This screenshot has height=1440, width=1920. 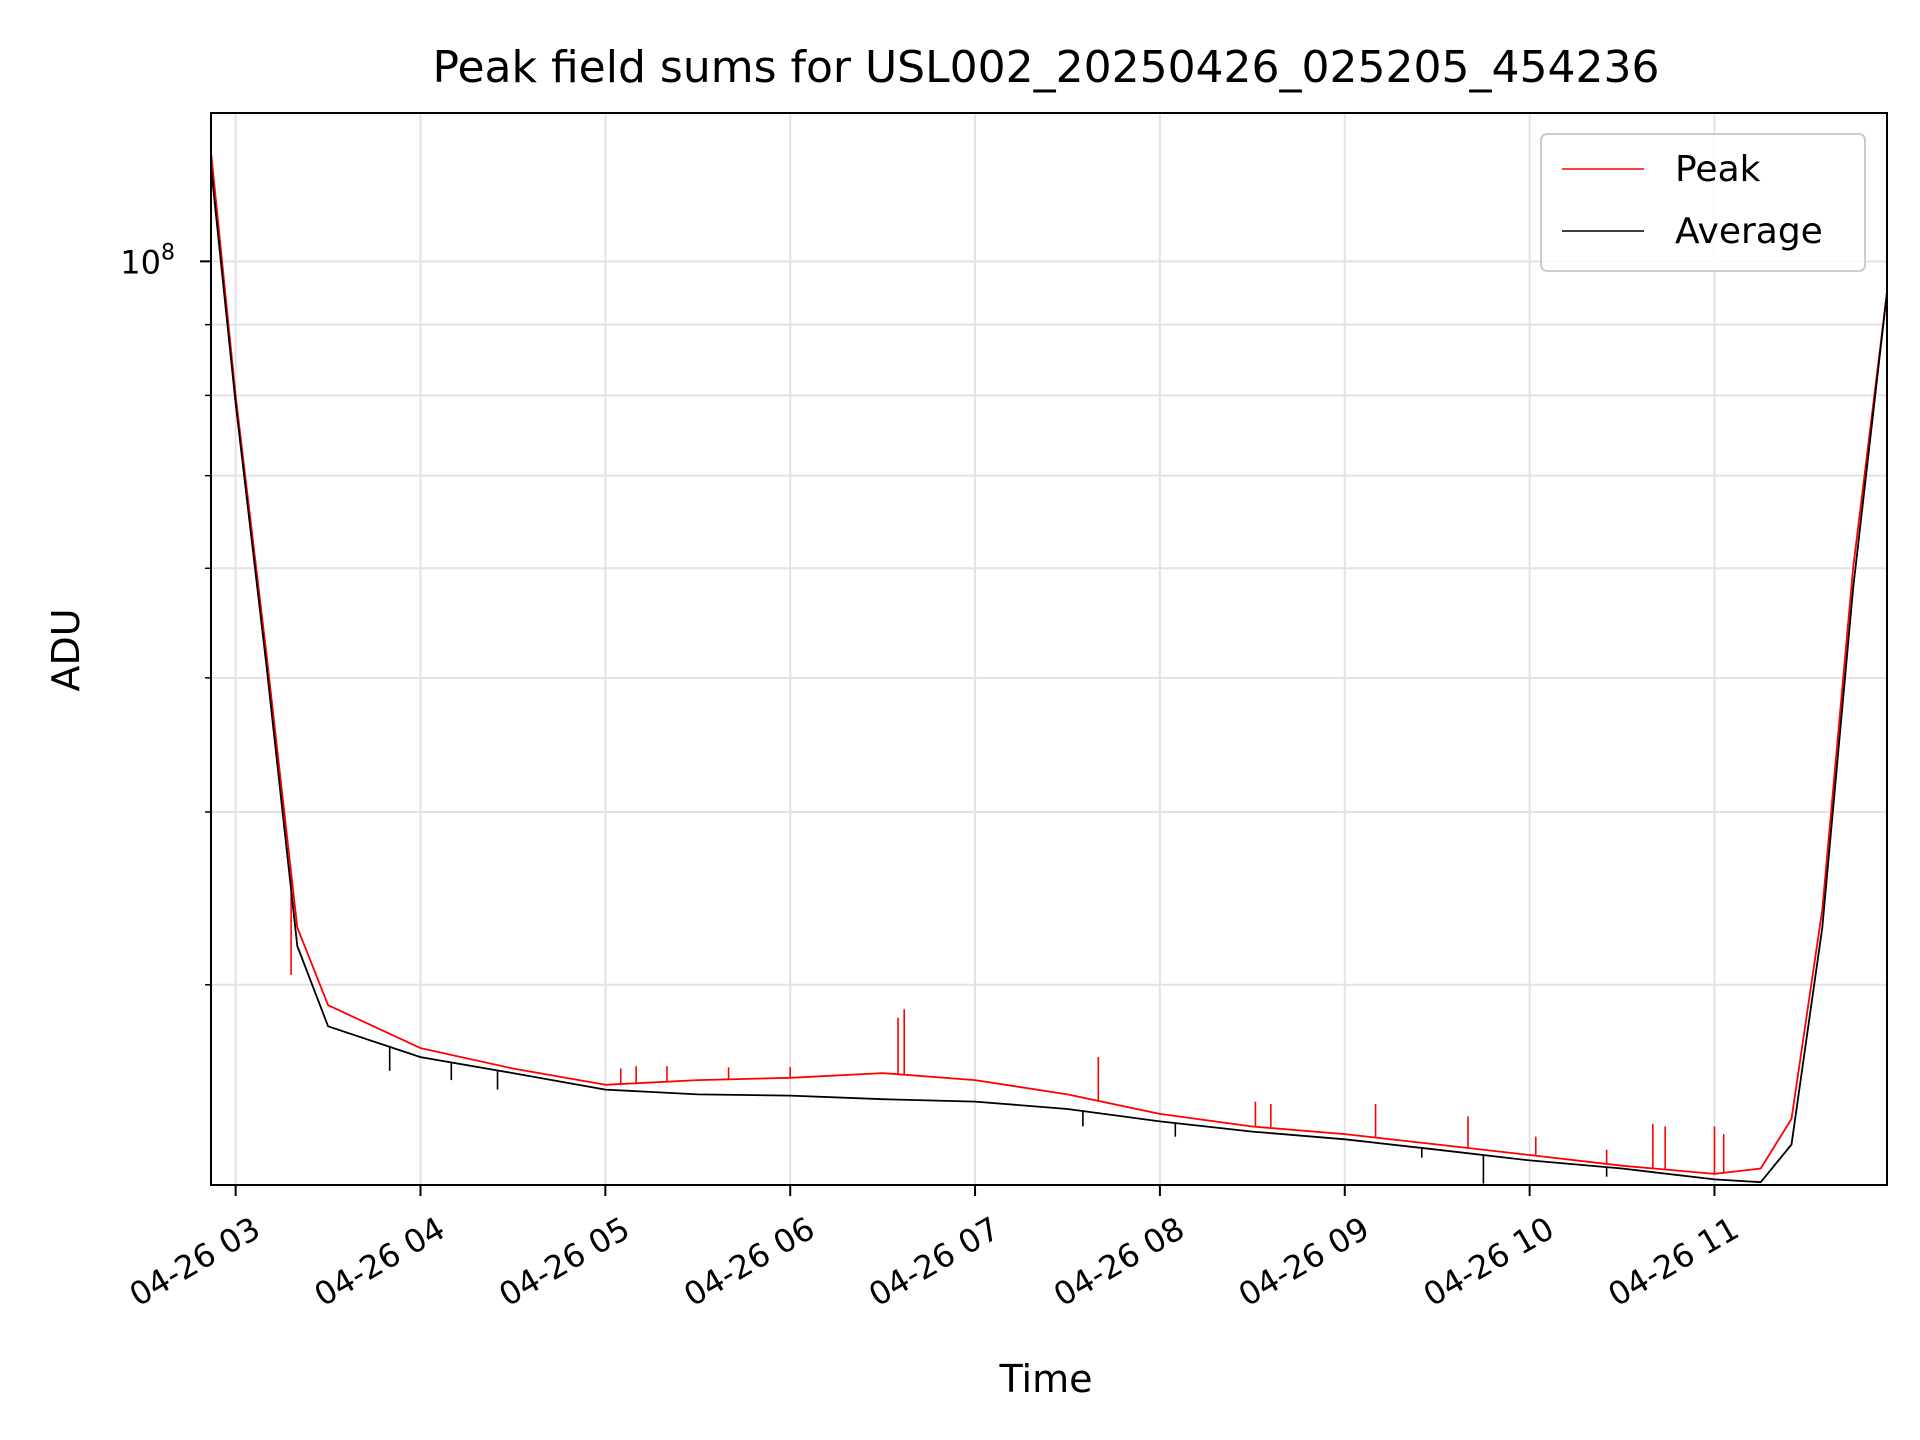 I want to click on legend: Peak Average, so click(x=1703, y=202).